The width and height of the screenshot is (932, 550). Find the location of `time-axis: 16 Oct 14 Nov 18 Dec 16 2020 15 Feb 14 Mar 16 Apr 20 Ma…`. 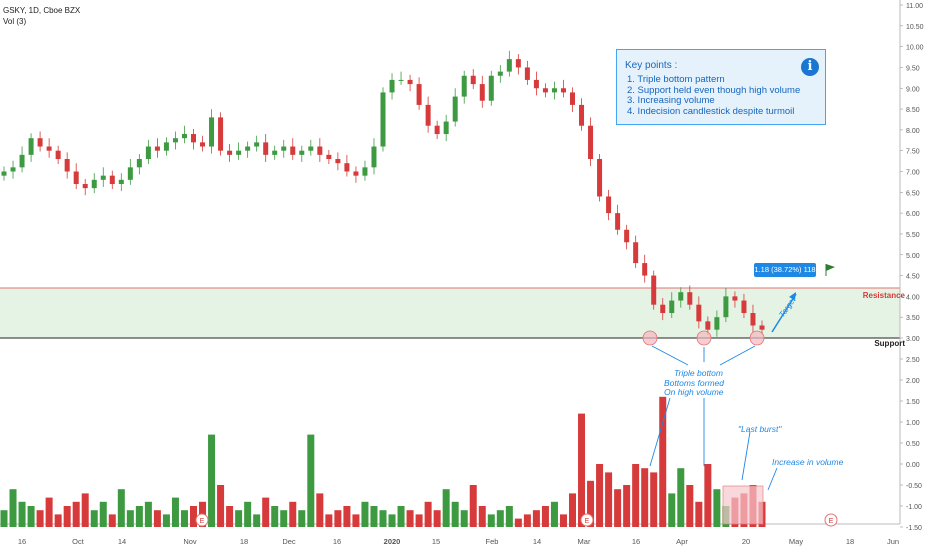

time-axis: 16 Oct 14 Nov 18 Dec 16 2020 15 Feb 14 Mar 16 Apr 20 Ma… is located at coordinates (458, 541).